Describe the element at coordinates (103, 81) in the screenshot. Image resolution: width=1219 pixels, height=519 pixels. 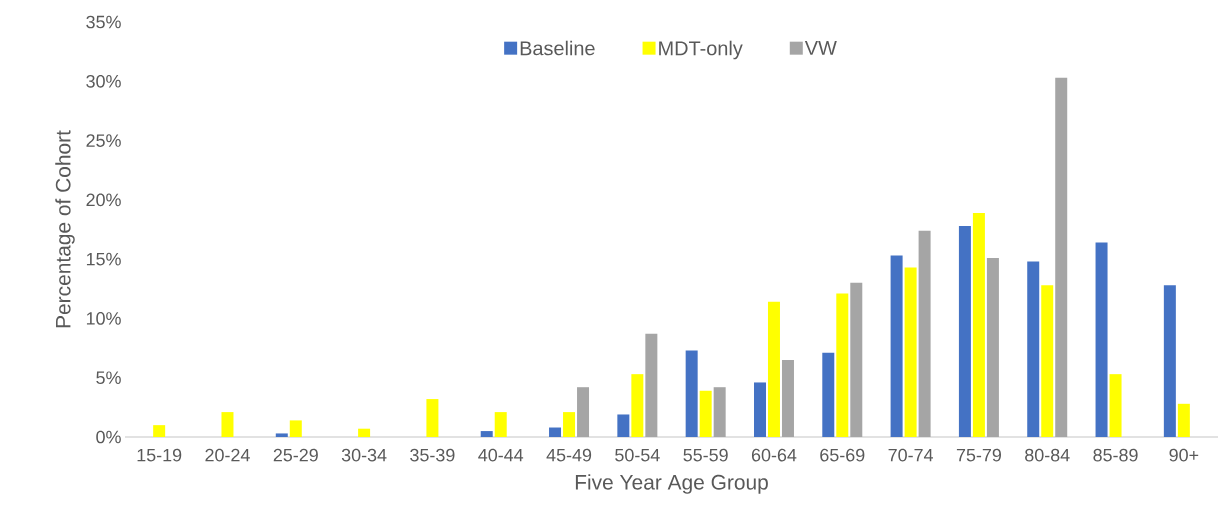
I see `y-tick-label: 30%` at that location.